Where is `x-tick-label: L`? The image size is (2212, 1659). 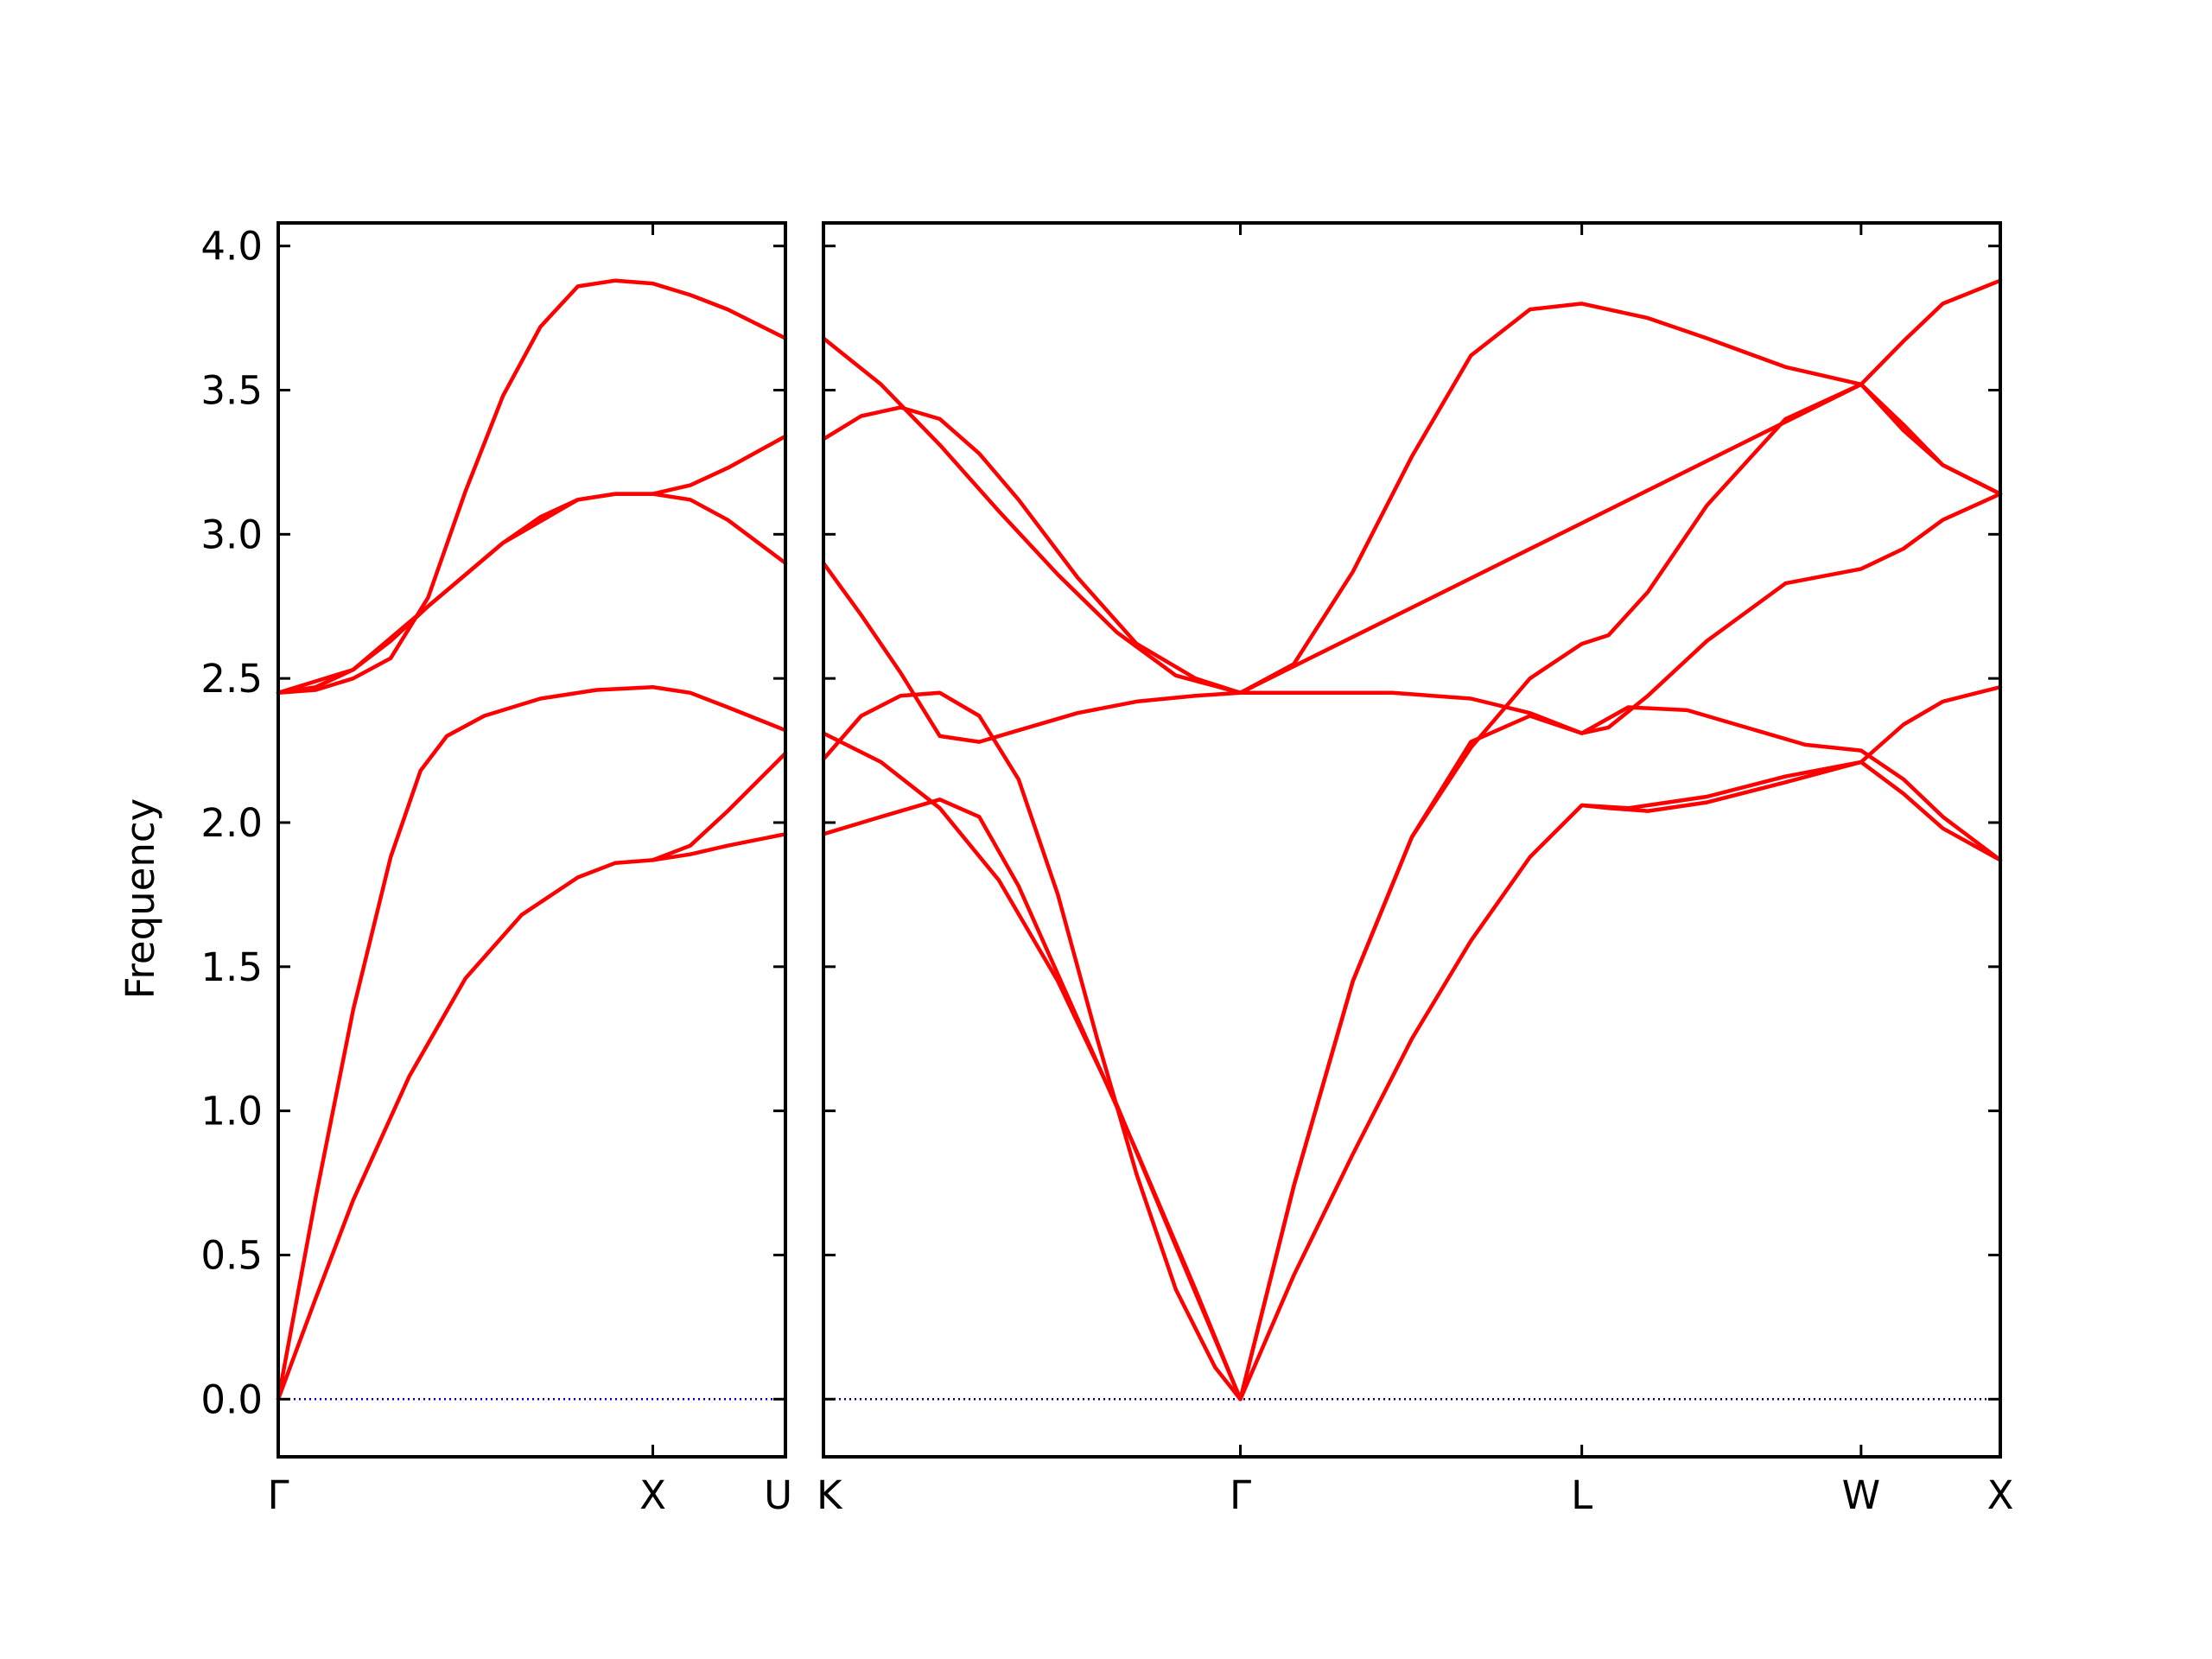
x-tick-label: L is located at coordinates (1581, 1495).